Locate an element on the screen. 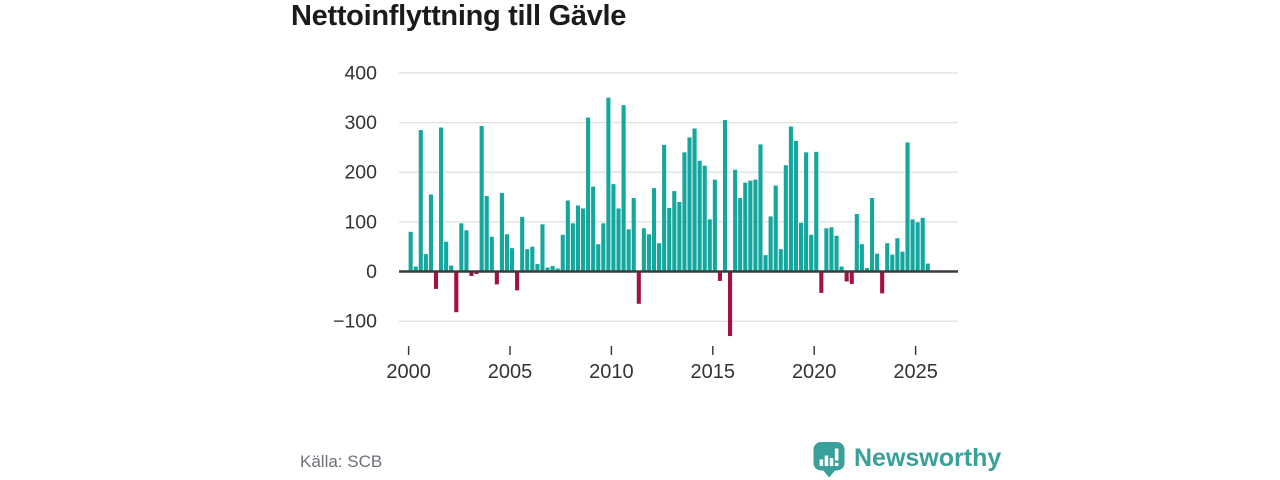 The height and width of the screenshot is (480, 1280). bar-2014-Q2 is located at coordinates (699, 216).